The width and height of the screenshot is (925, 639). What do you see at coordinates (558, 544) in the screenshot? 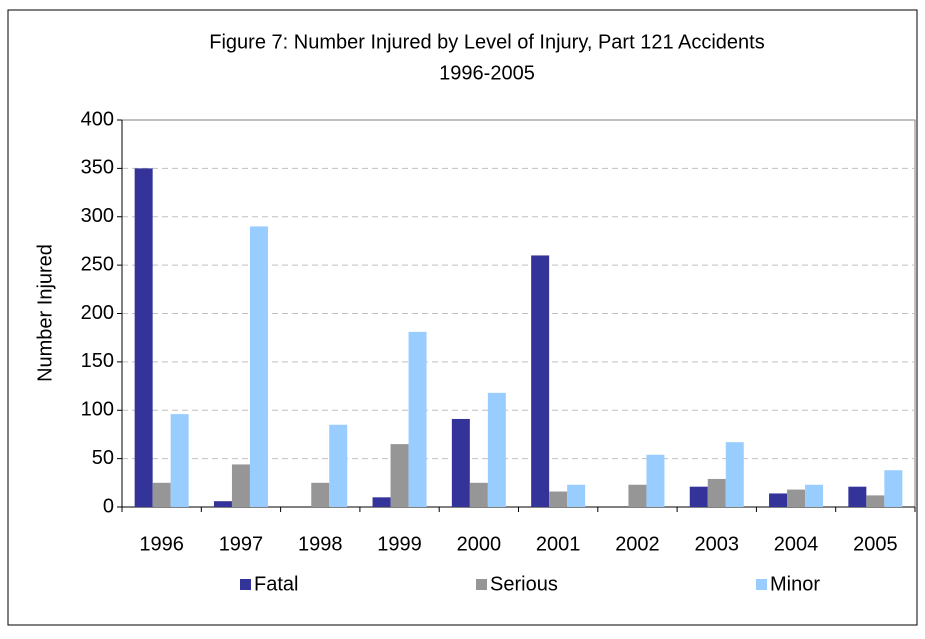
I see `x-tick-label: 2001` at bounding box center [558, 544].